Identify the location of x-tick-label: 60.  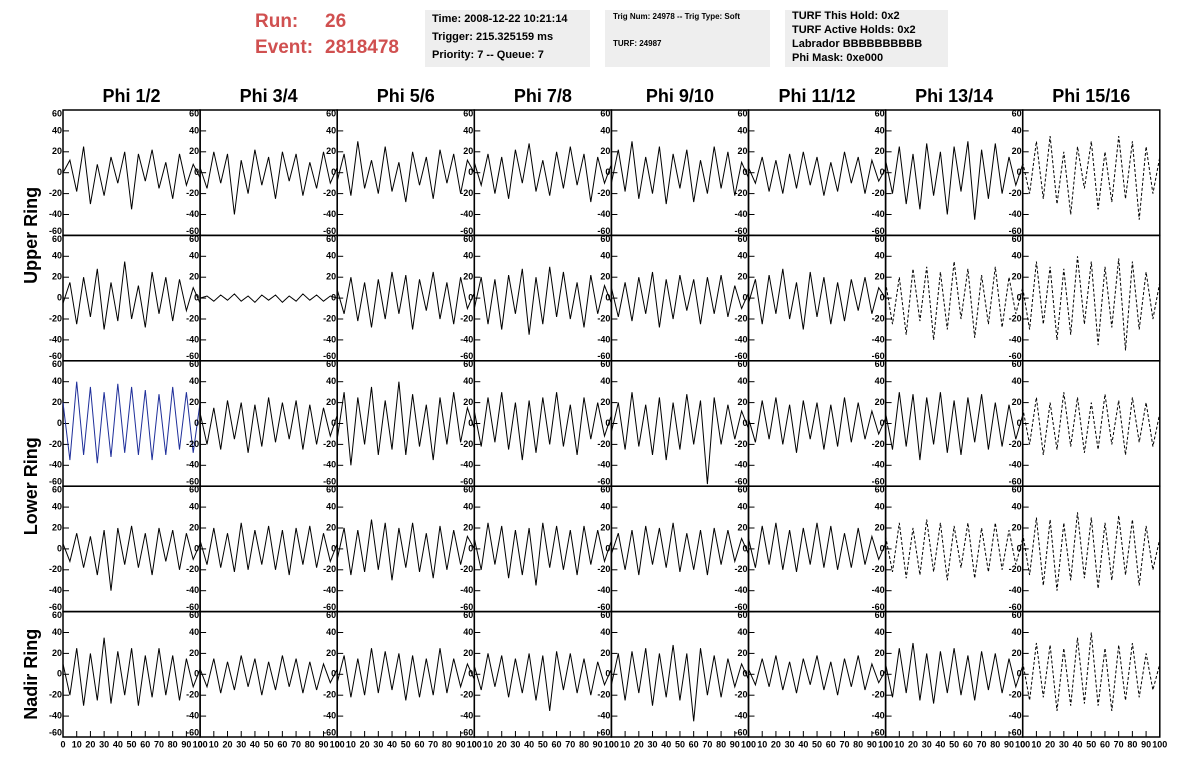
(1105, 744).